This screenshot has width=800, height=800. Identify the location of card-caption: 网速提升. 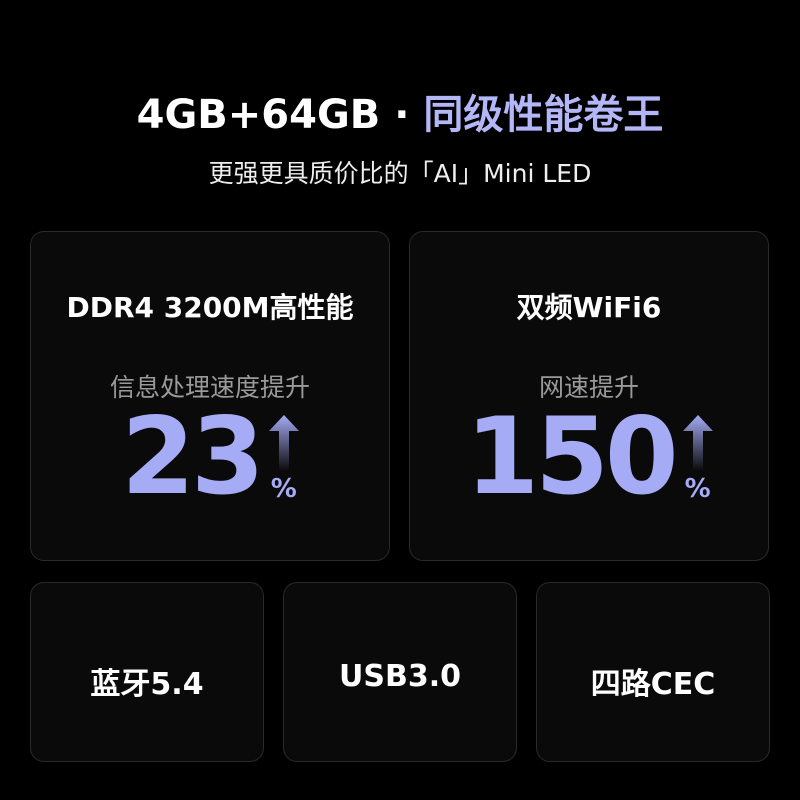
(588, 387).